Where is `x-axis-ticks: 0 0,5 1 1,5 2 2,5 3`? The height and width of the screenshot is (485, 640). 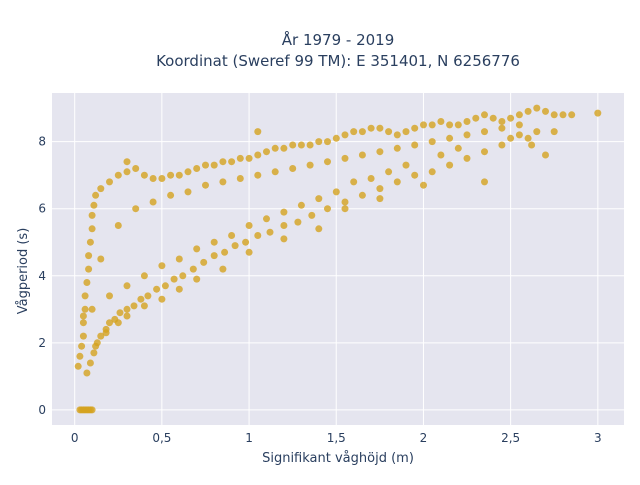 x-axis-ticks: 0 0,5 1 1,5 2 2,5 3 is located at coordinates (336, 438).